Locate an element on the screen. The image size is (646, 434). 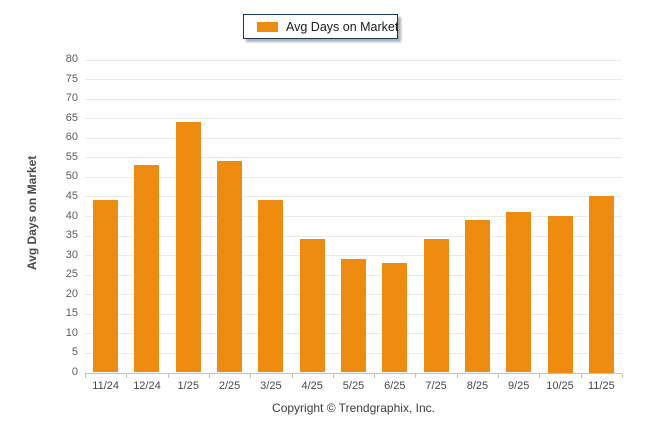
bar-2/25 is located at coordinates (230, 267).